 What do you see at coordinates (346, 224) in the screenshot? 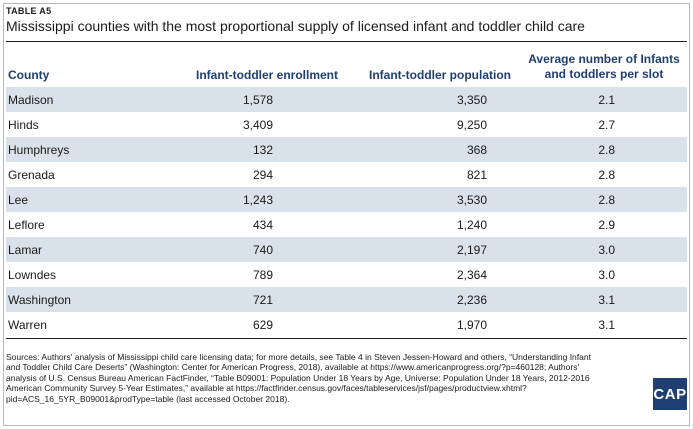
I see `table-row: Leflore 434 1,240 2.9` at bounding box center [346, 224].